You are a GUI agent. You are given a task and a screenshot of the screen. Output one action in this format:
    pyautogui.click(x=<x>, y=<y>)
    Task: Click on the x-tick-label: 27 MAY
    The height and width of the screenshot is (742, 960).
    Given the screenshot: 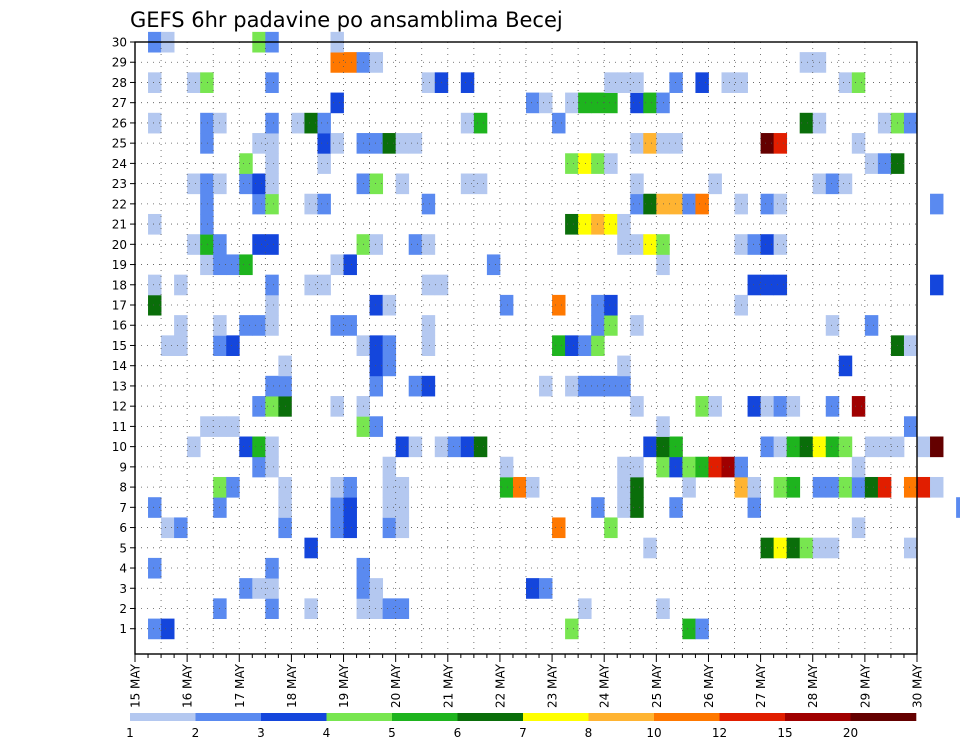 What is the action you would take?
    pyautogui.click(x=761, y=685)
    